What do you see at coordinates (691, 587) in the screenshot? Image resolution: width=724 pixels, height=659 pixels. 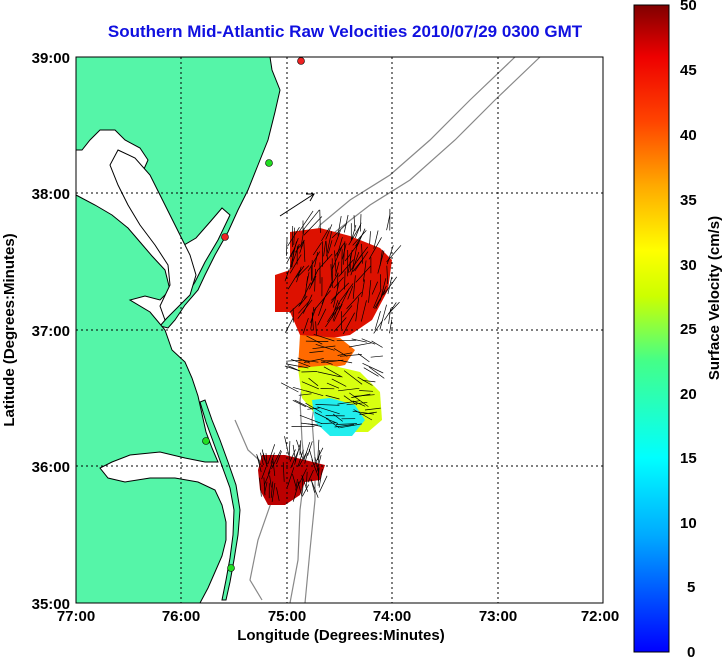 I see `colorbar-tick-label: 5` at bounding box center [691, 587].